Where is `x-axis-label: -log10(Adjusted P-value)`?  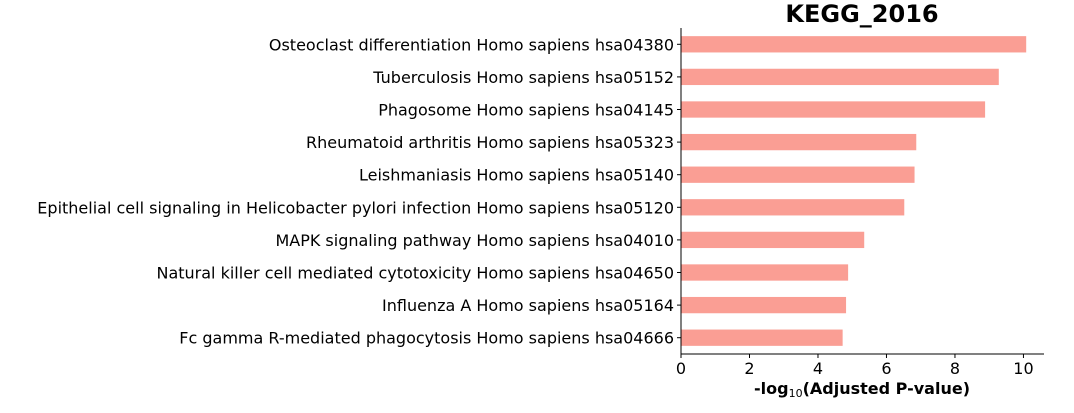 x-axis-label: -log10(Adjusted P-value) is located at coordinates (862, 389).